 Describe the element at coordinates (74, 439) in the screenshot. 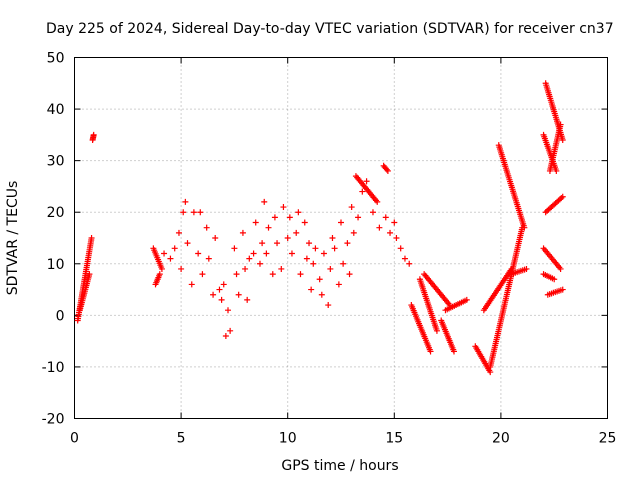

I see `x-tick-label: 0` at that location.